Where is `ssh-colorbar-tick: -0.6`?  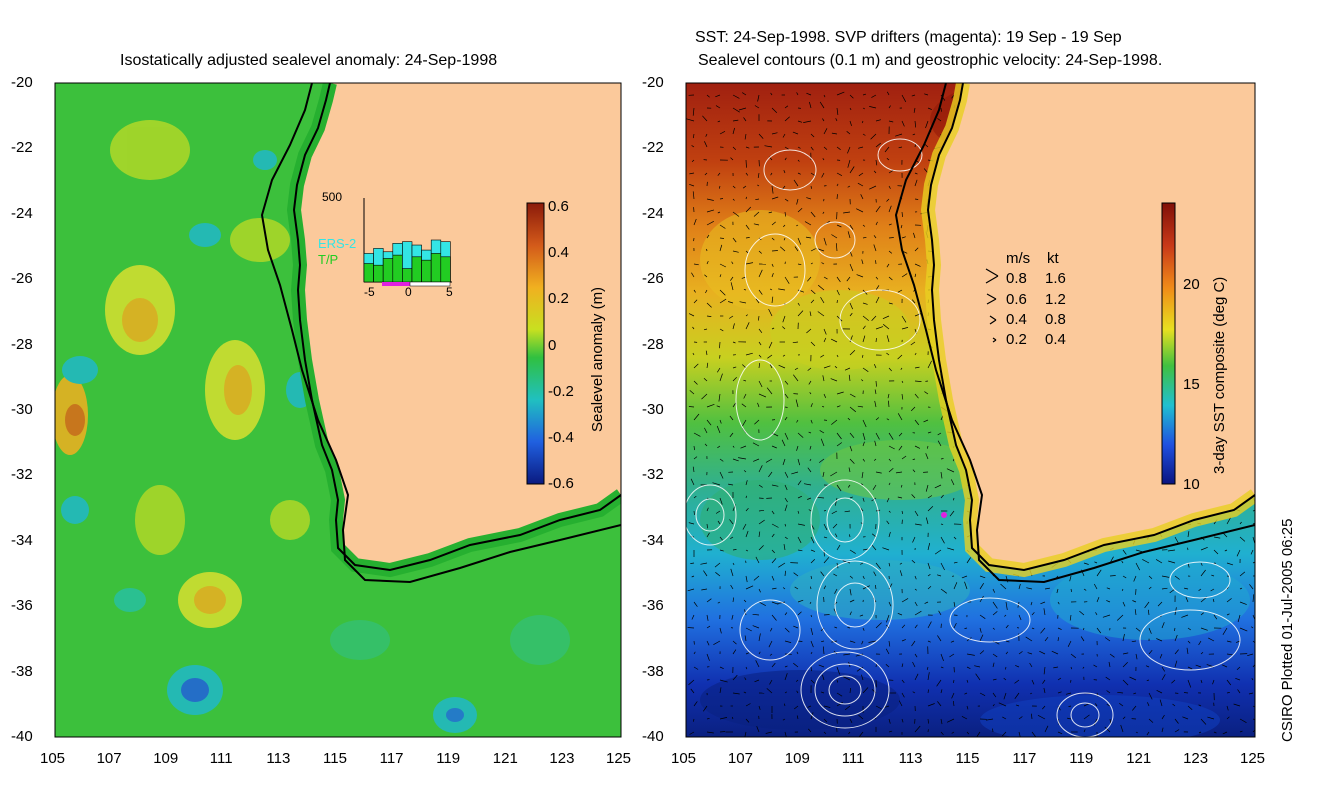
ssh-colorbar-tick: -0.6 is located at coordinates (561, 483).